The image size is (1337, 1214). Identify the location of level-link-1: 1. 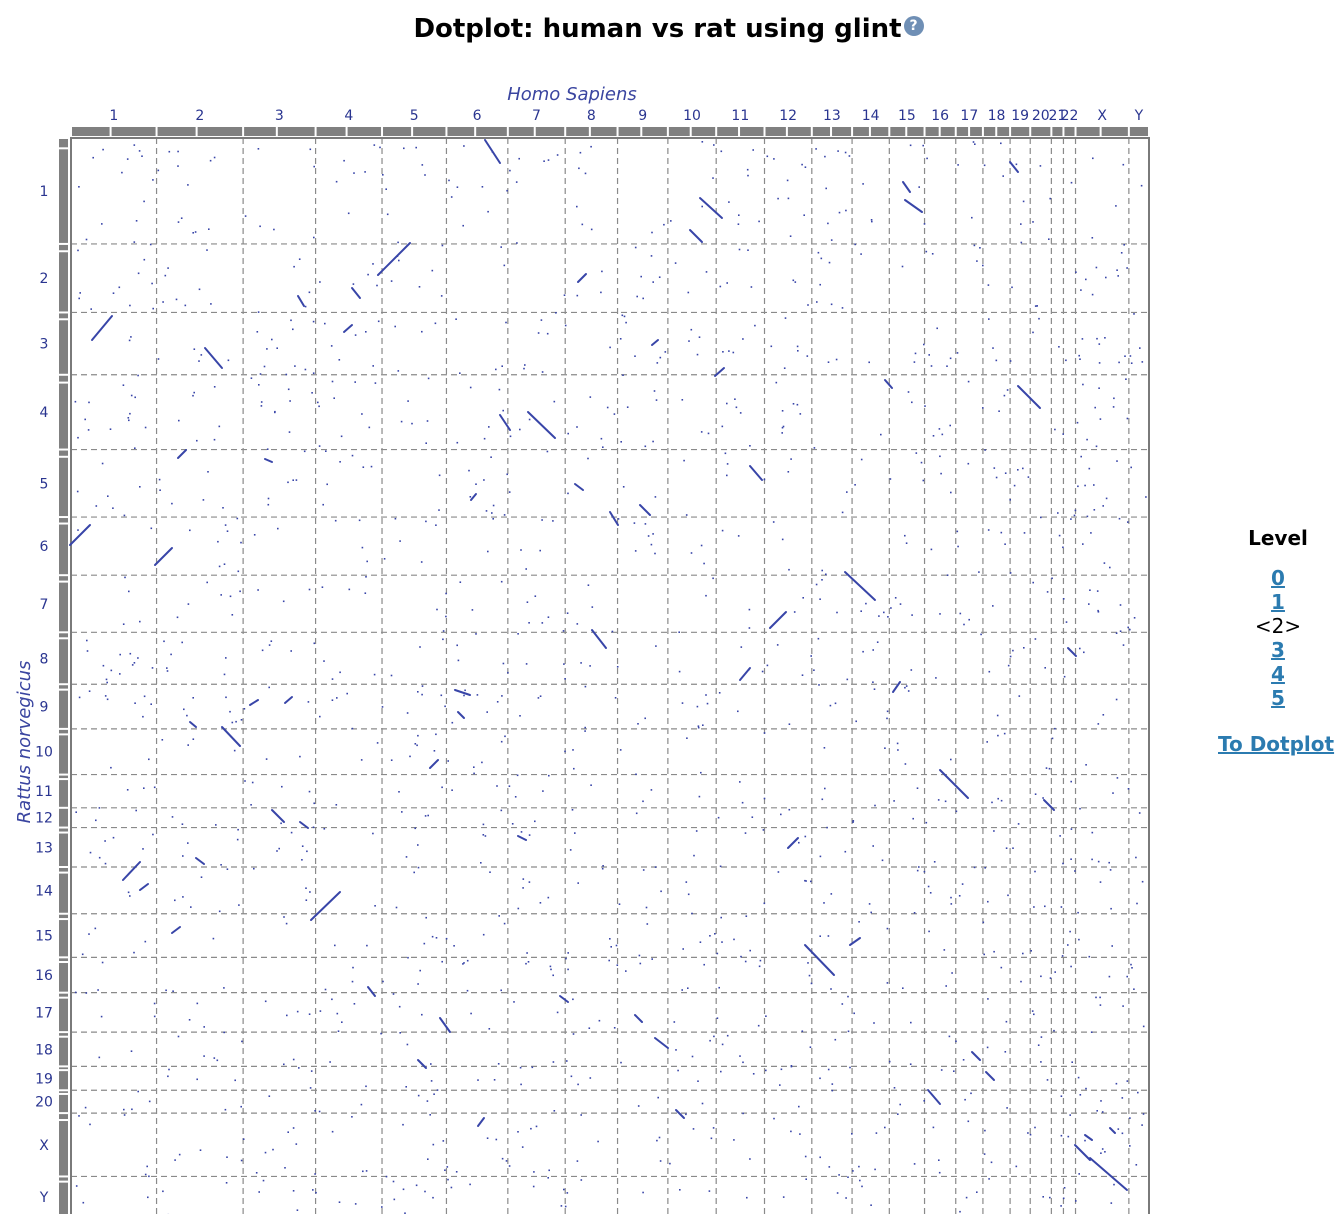
(1278, 602).